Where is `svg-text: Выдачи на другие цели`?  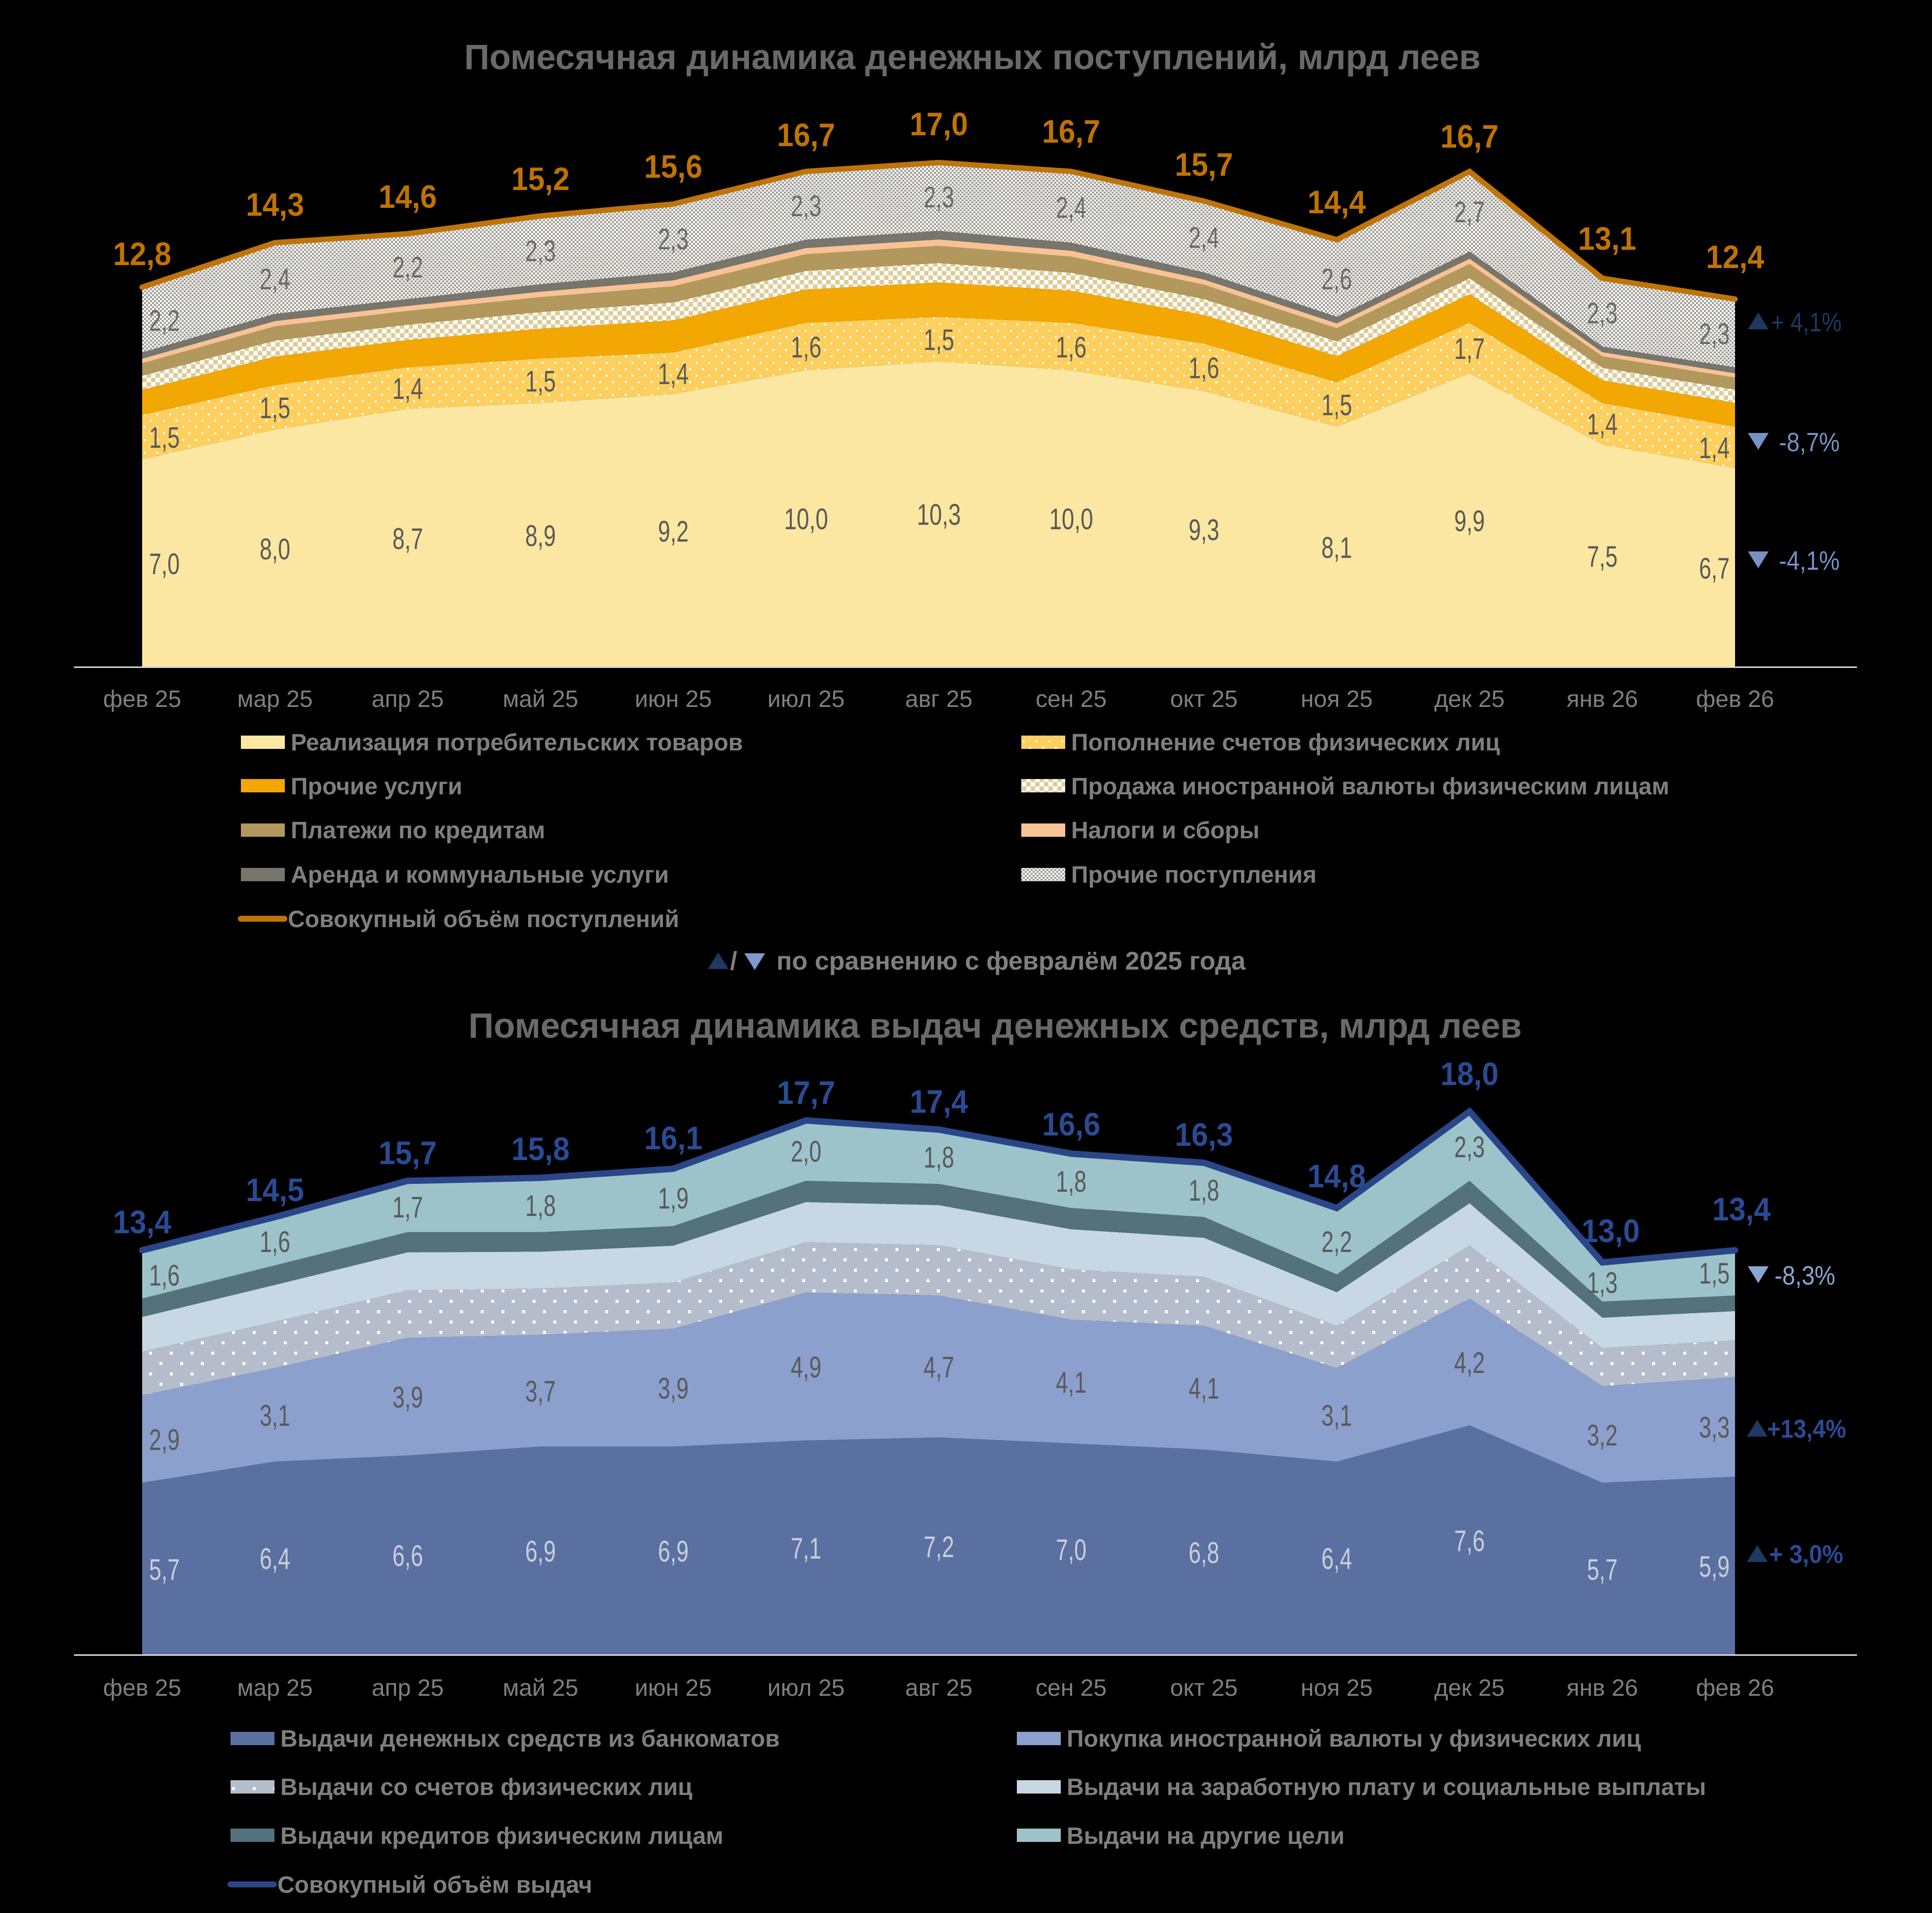 svg-text: Выдачи на другие цели is located at coordinates (1206, 1836).